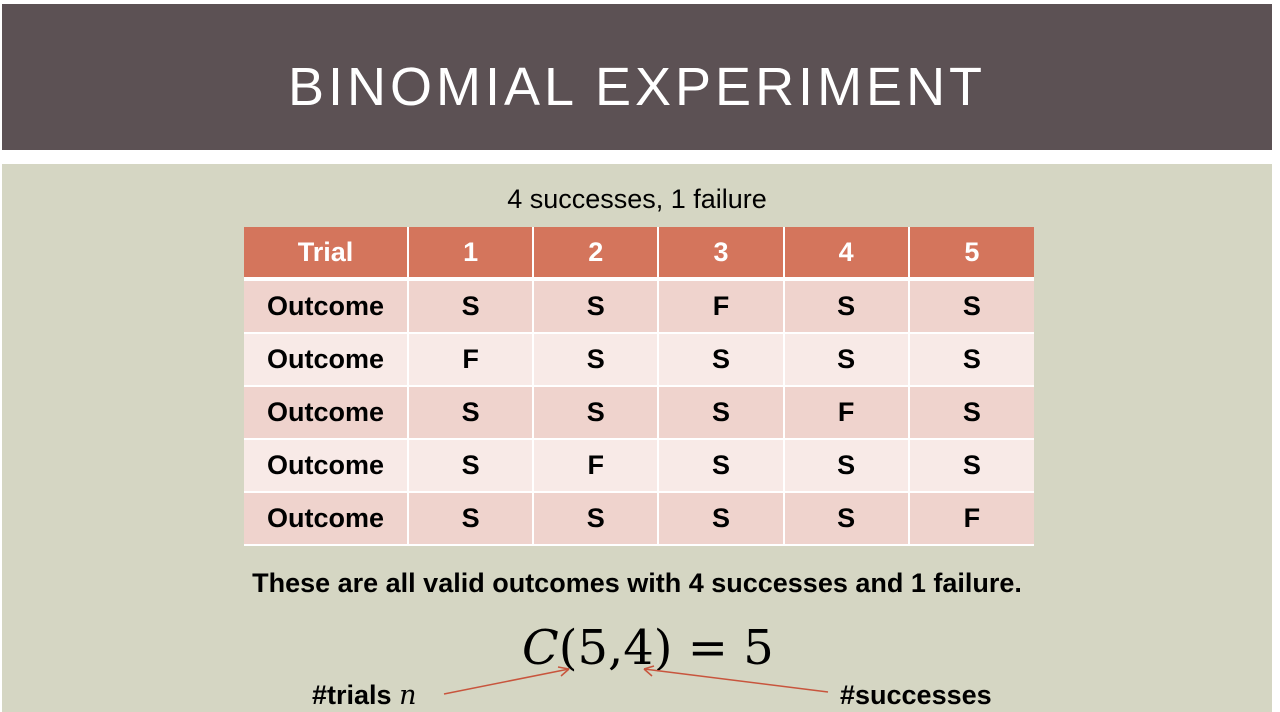 Image resolution: width=1280 pixels, height=712 pixels. I want to click on table-row: Outcome F S S S S, so click(639, 360).